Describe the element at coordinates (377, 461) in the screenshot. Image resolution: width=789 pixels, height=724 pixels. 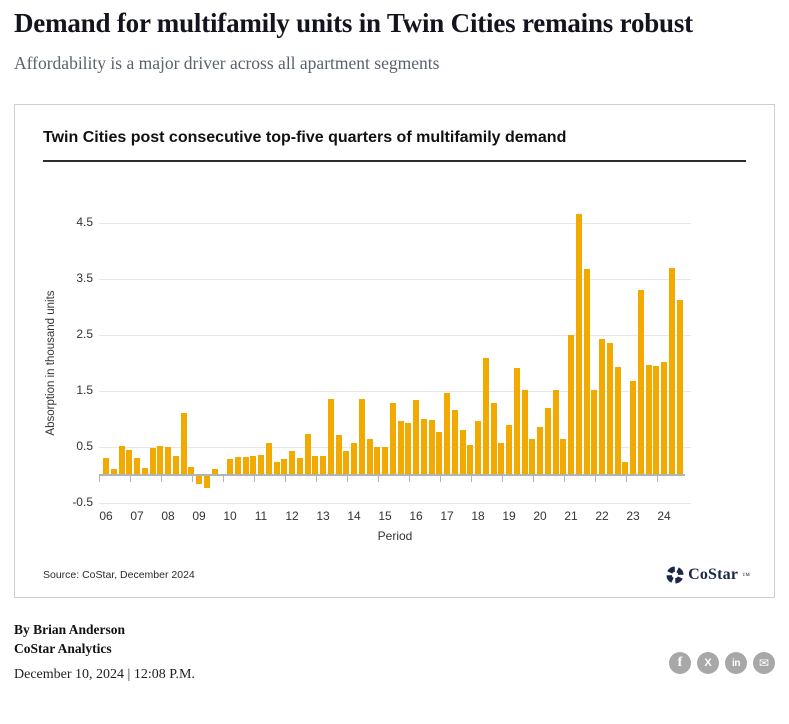
I see `absorption-bar-14-q4` at that location.